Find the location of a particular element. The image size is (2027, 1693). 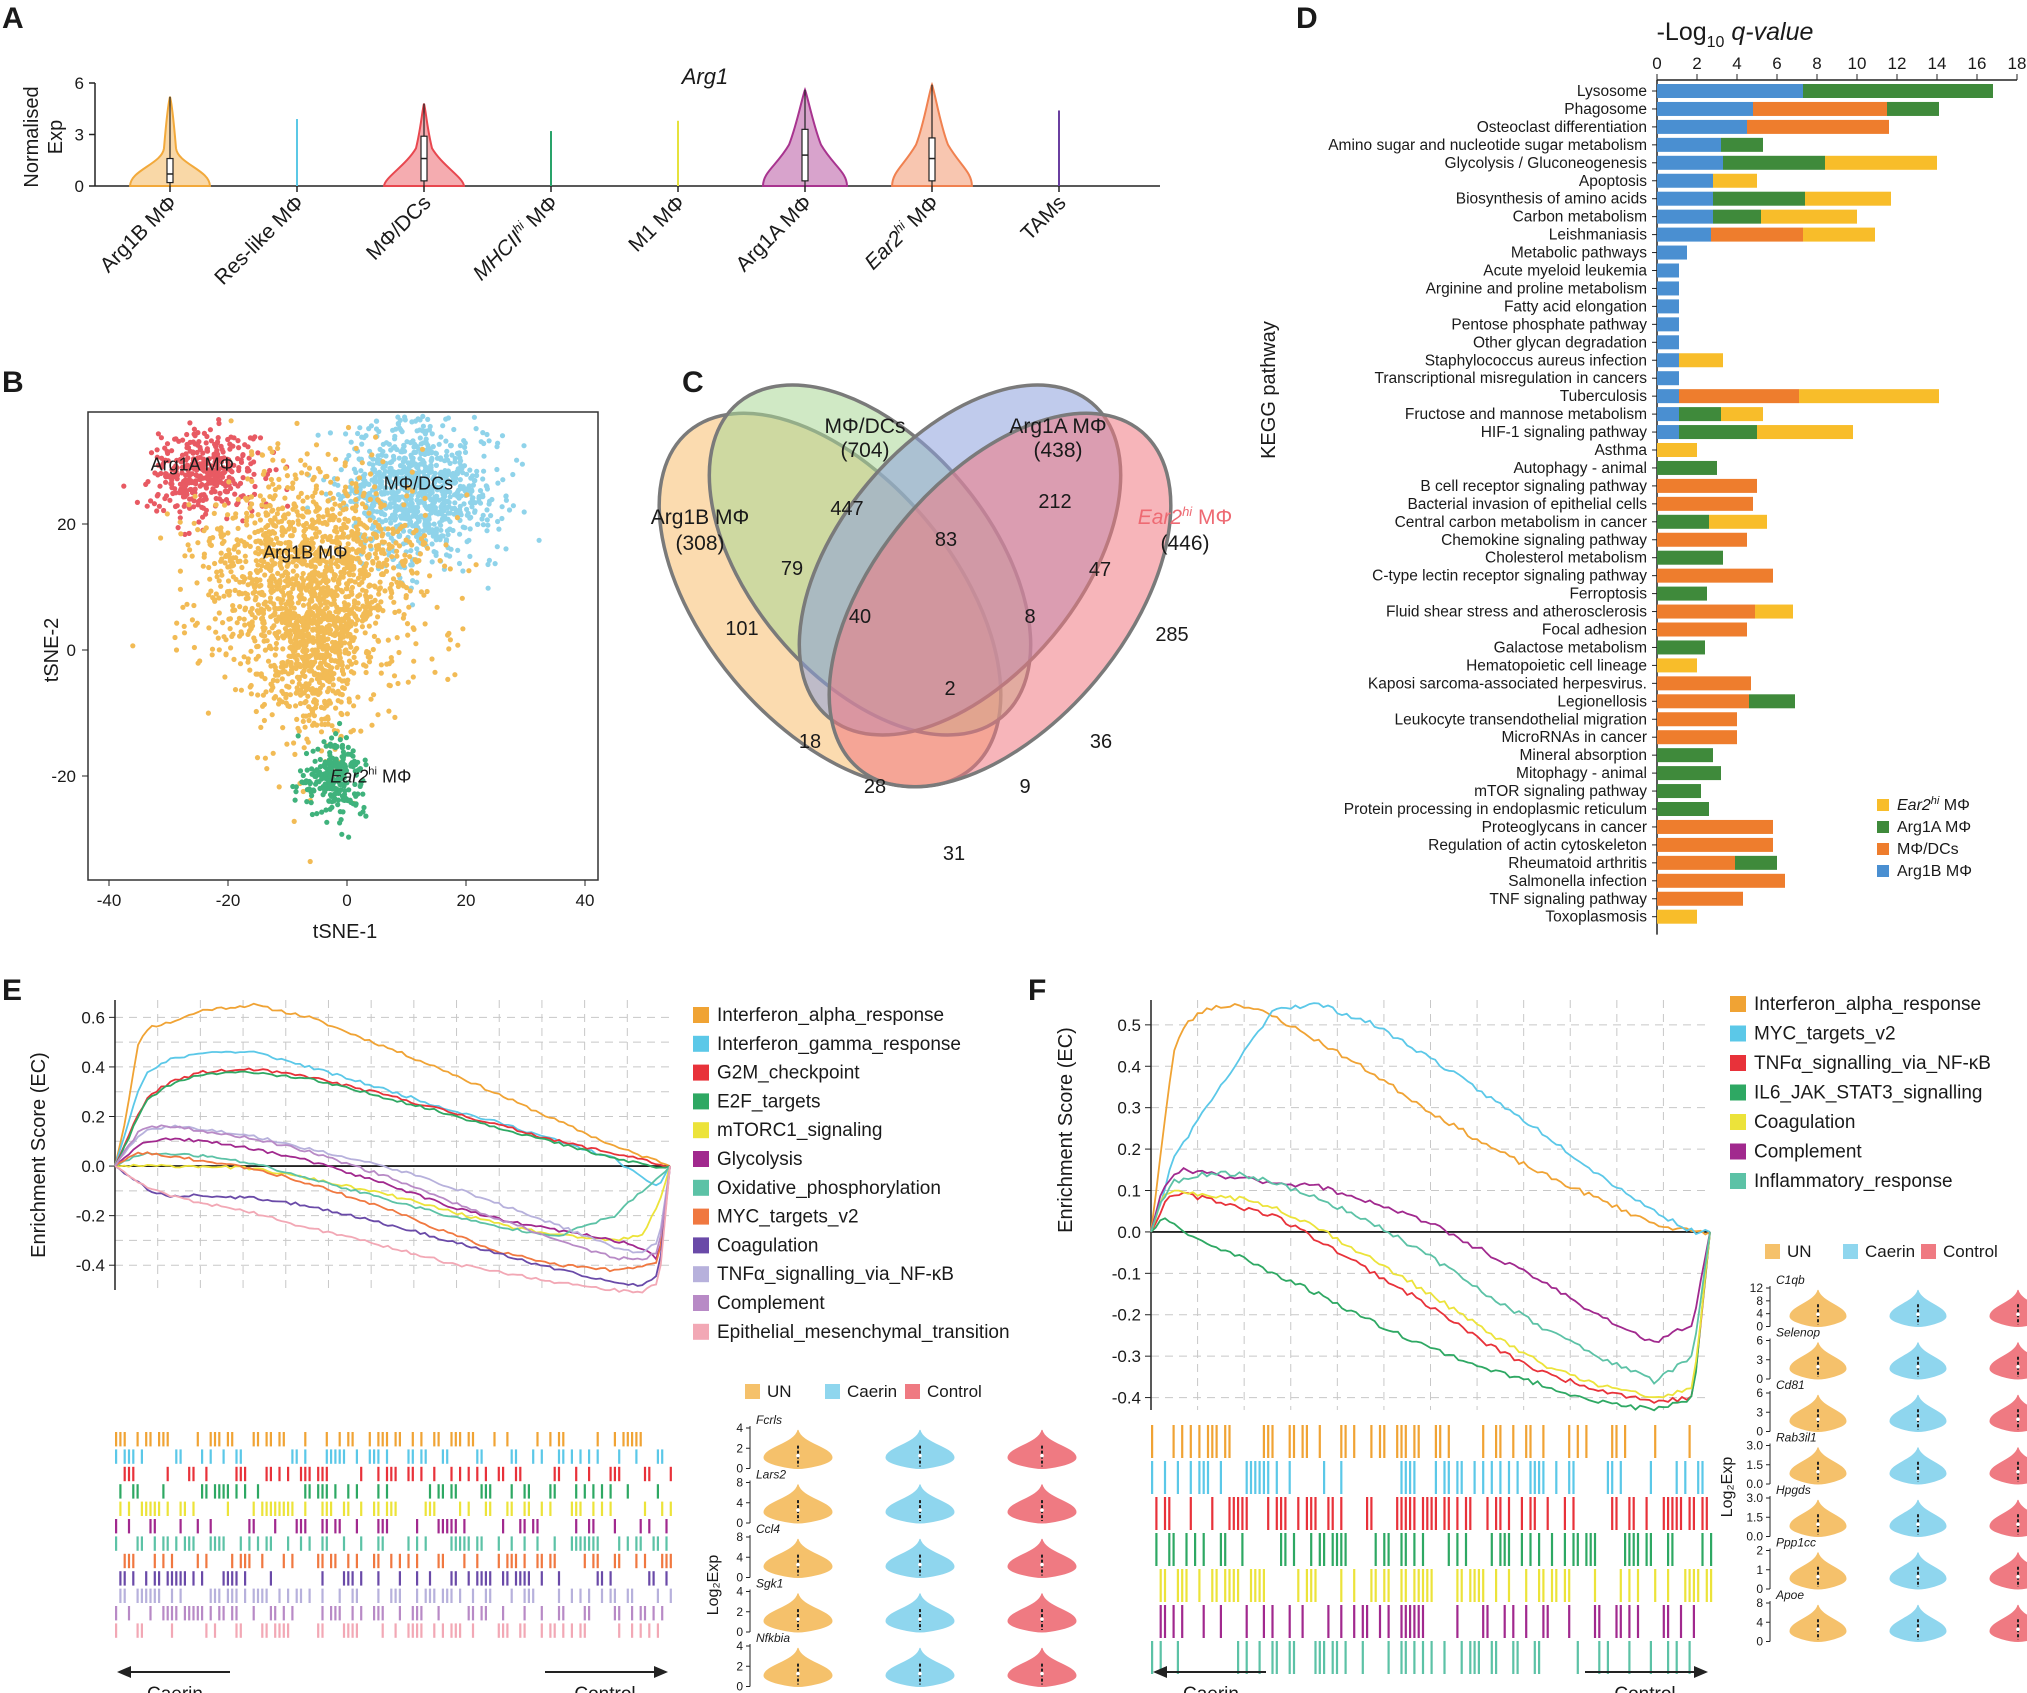

violin-gene-name: Nfkbia is located at coordinates (773, 1638).